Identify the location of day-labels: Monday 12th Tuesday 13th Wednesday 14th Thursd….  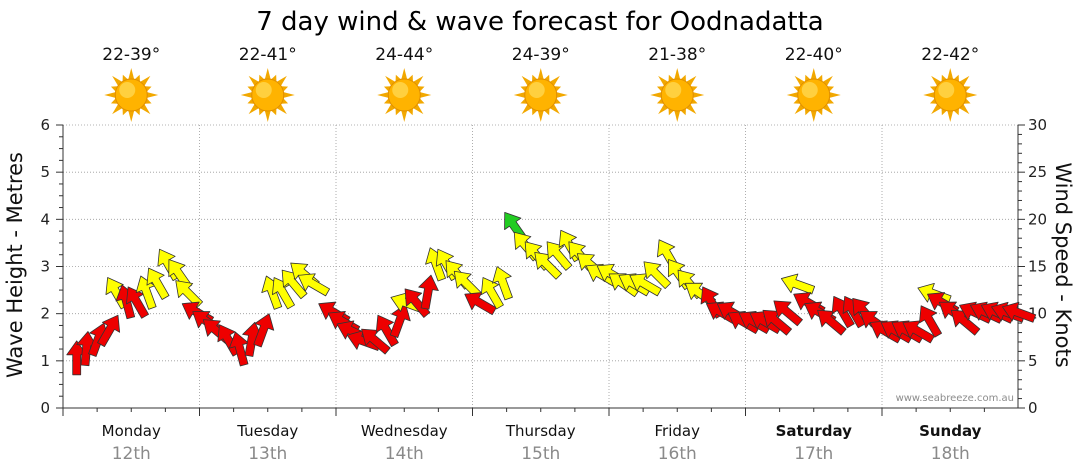
(542, 443).